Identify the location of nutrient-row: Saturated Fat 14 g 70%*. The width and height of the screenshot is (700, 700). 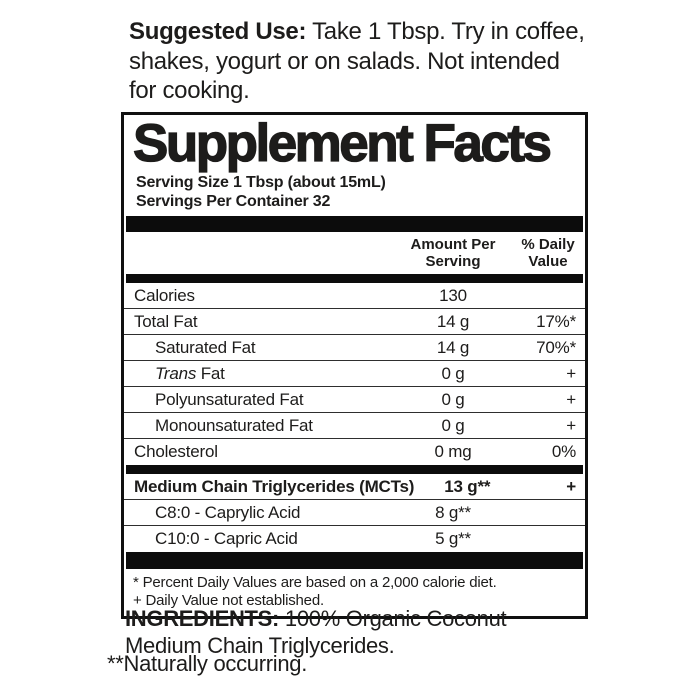
(354, 348).